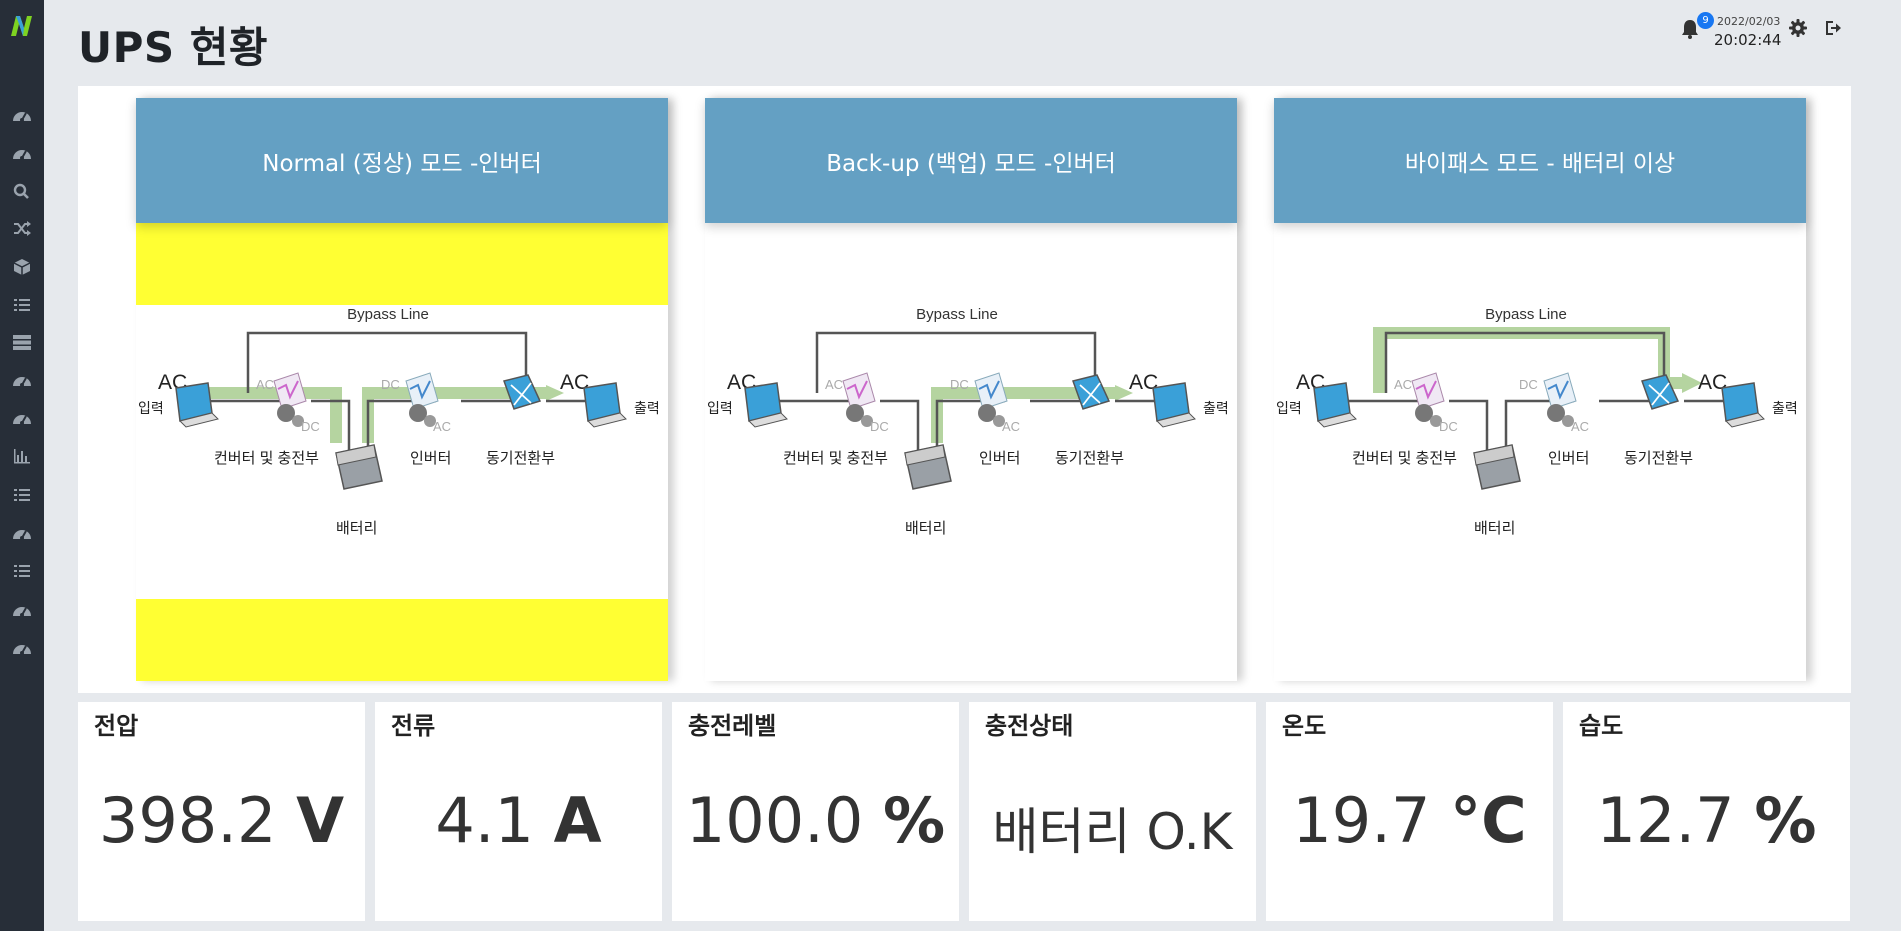 The image size is (1901, 931). I want to click on metric-card: 충전상태 배터리 O.K, so click(1112, 811).